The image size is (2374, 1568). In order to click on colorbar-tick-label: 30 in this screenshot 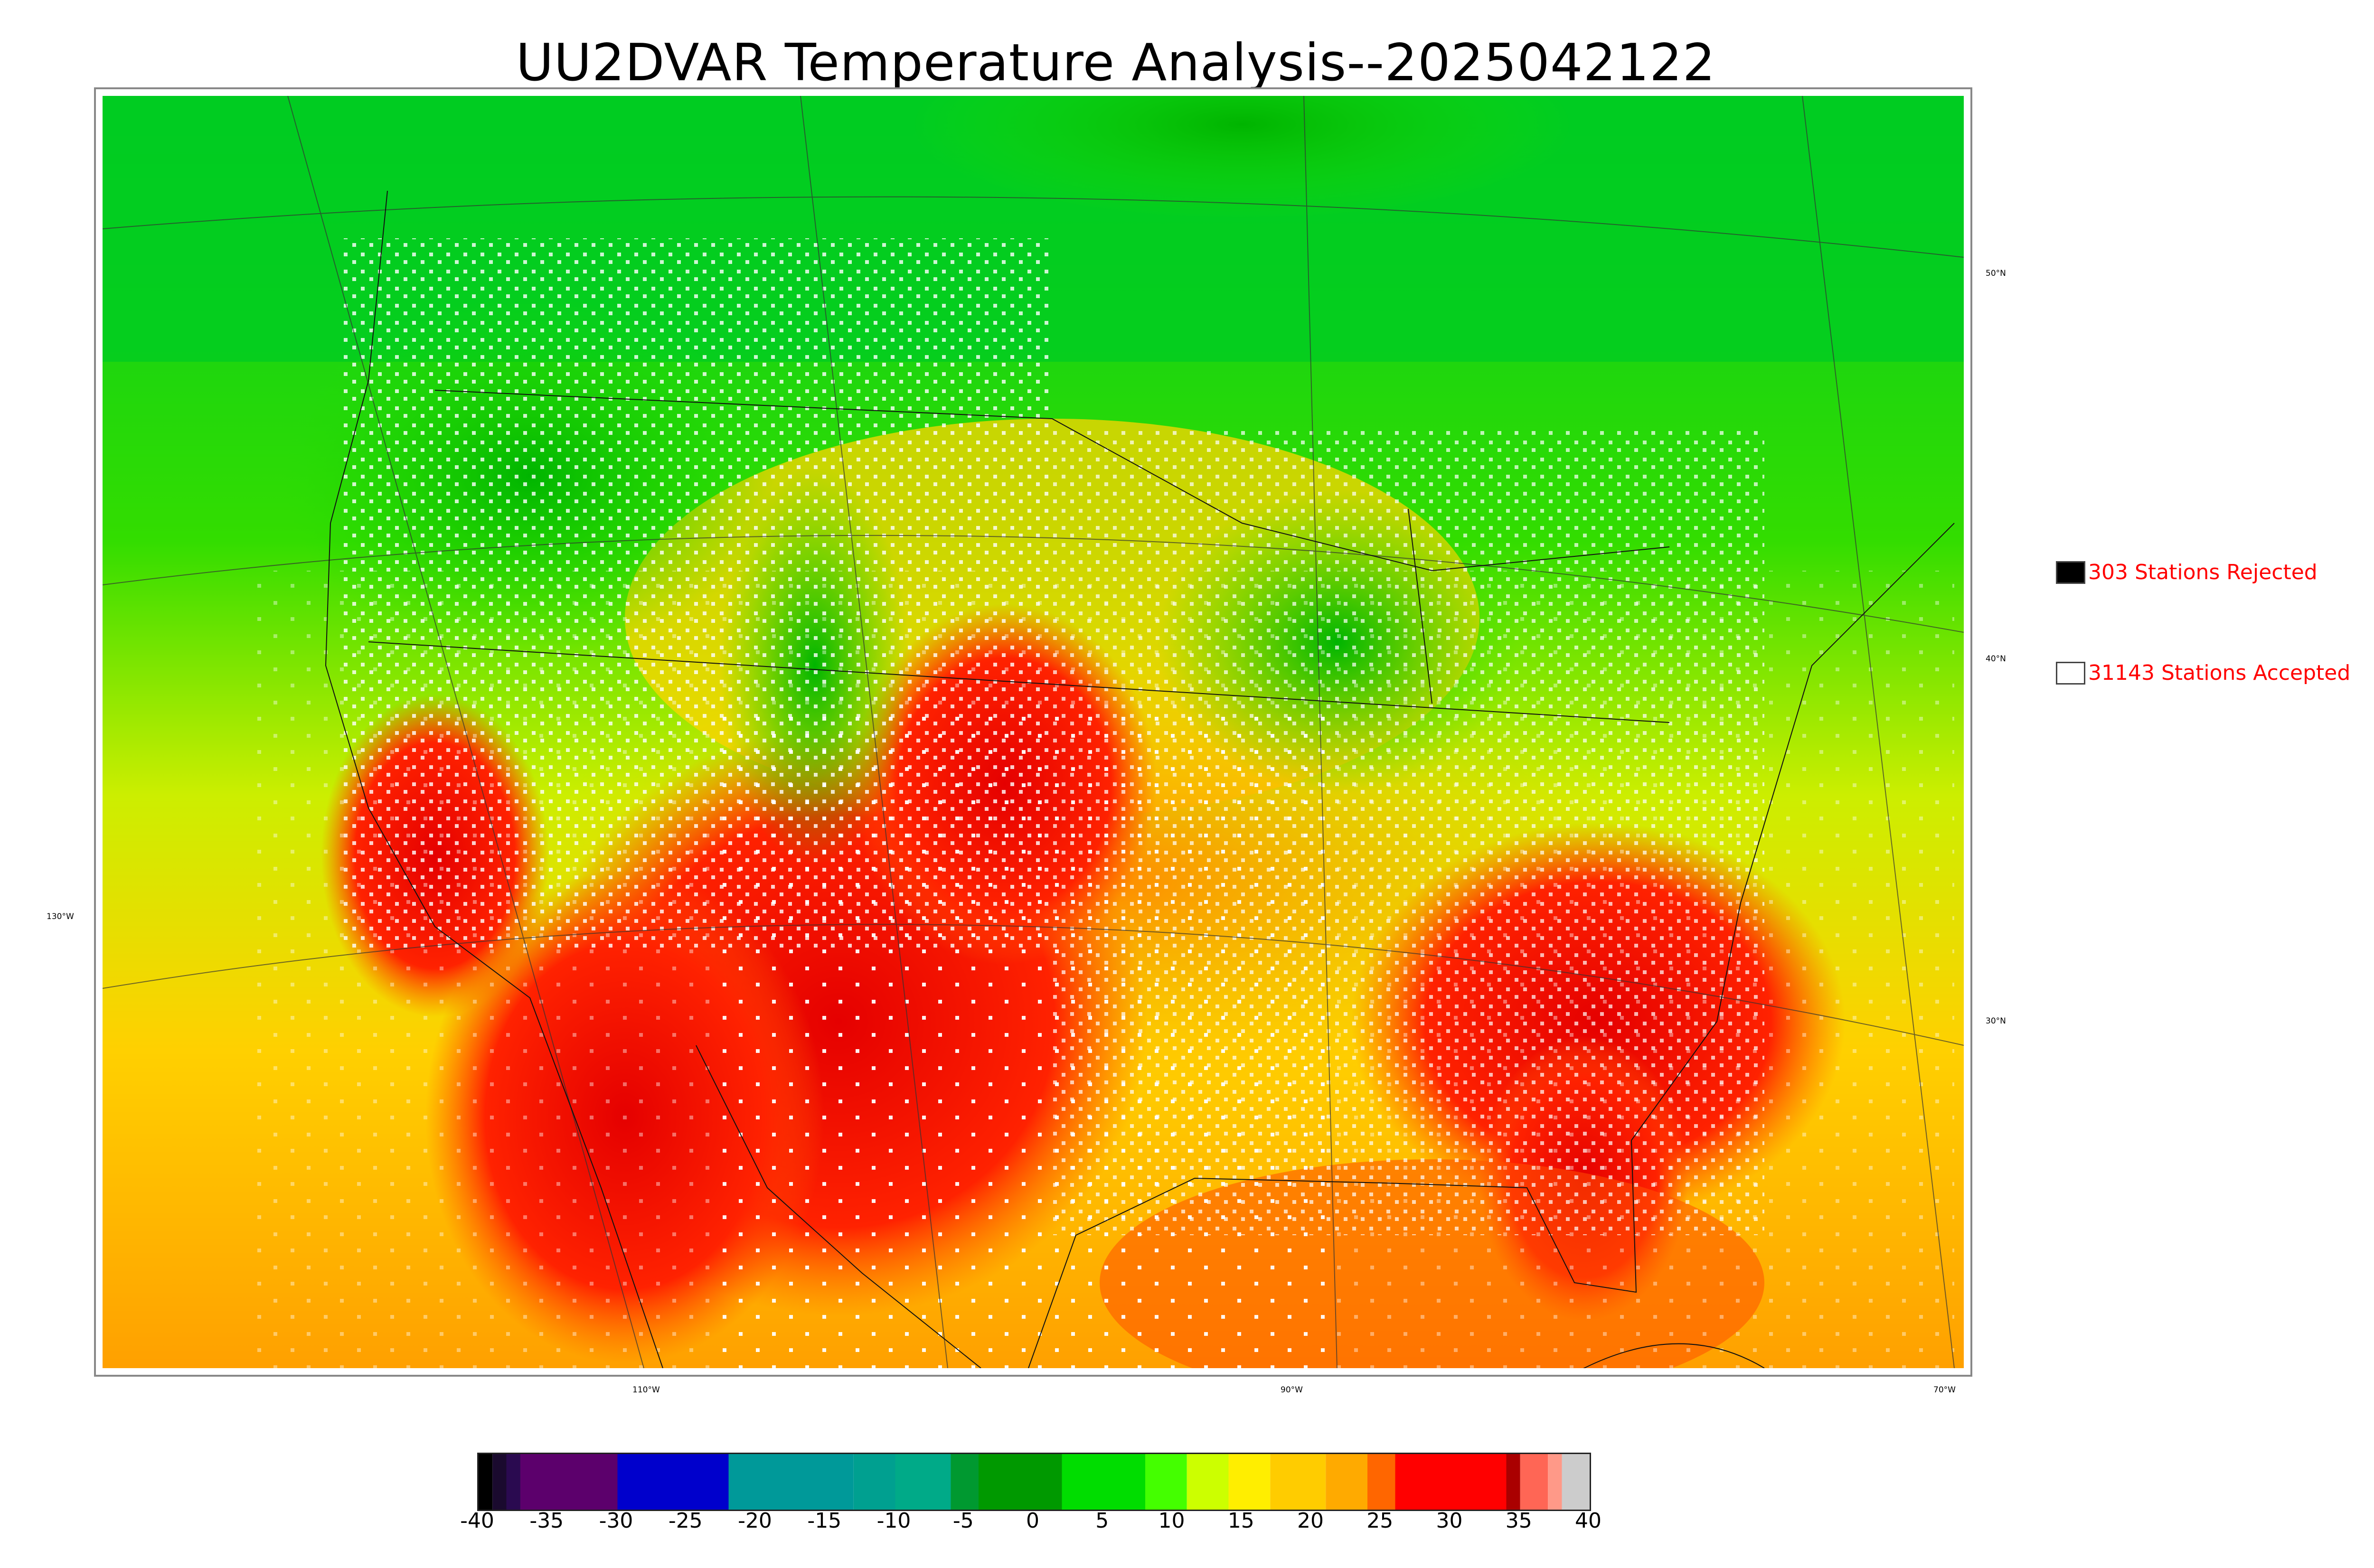, I will do `click(1449, 1521)`.